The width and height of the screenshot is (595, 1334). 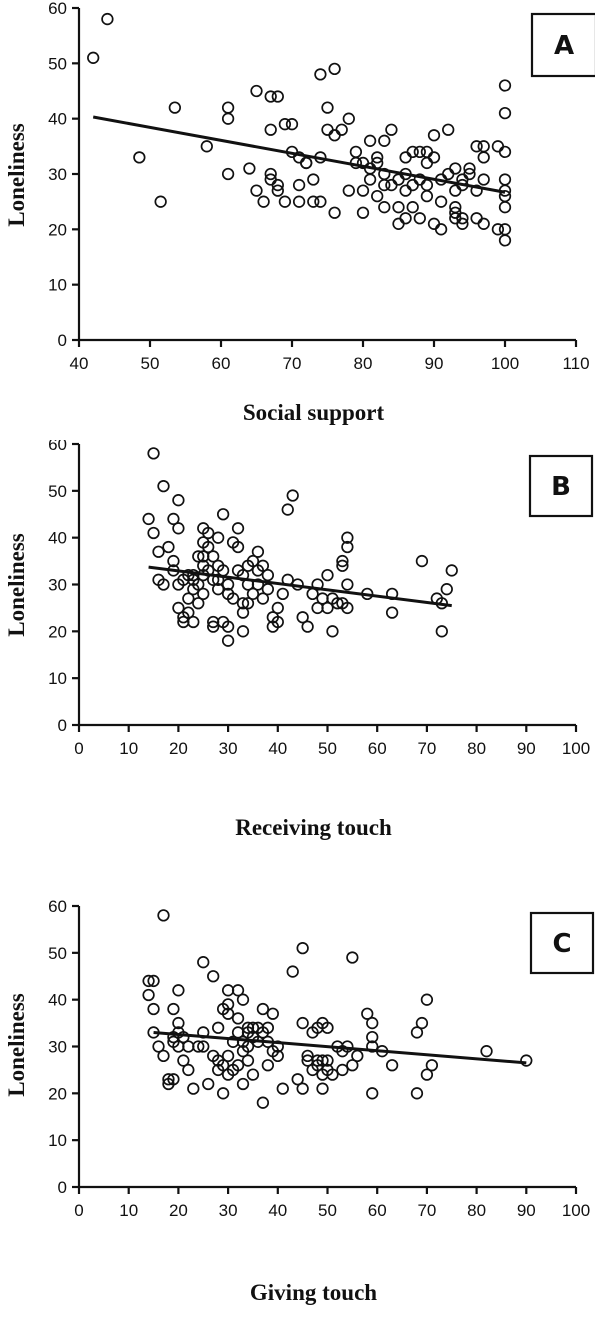 I want to click on x-tick-label: 10, so click(x=128, y=1210).